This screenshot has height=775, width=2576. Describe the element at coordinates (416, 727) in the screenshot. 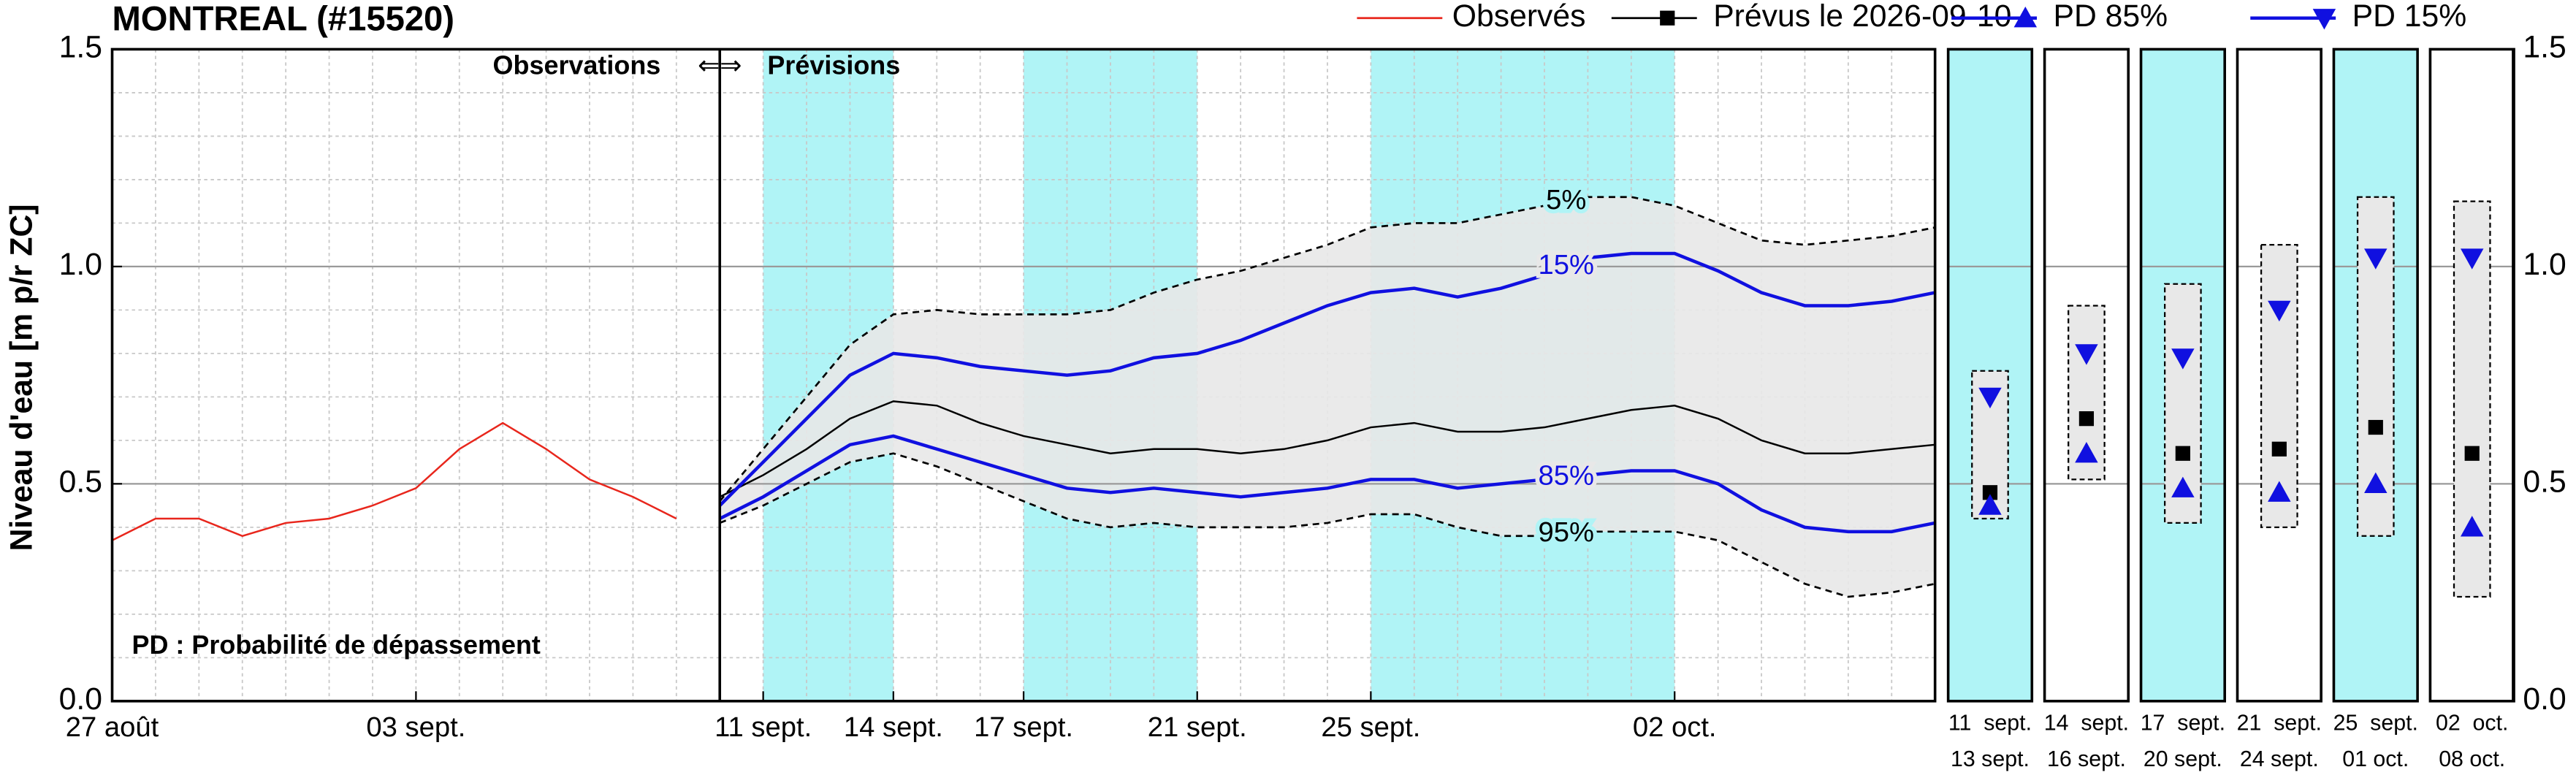

I see `x-tick-label: 03 sept.` at that location.